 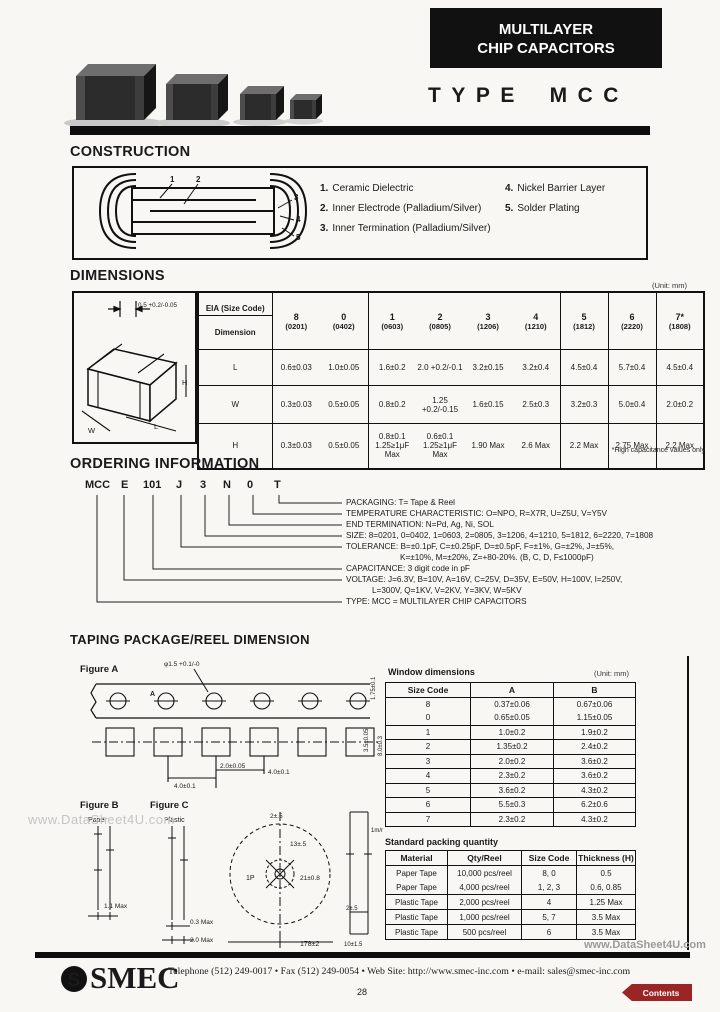 What do you see at coordinates (632, 320) in the screenshot?
I see `col-header: 6 (2220)` at bounding box center [632, 320].